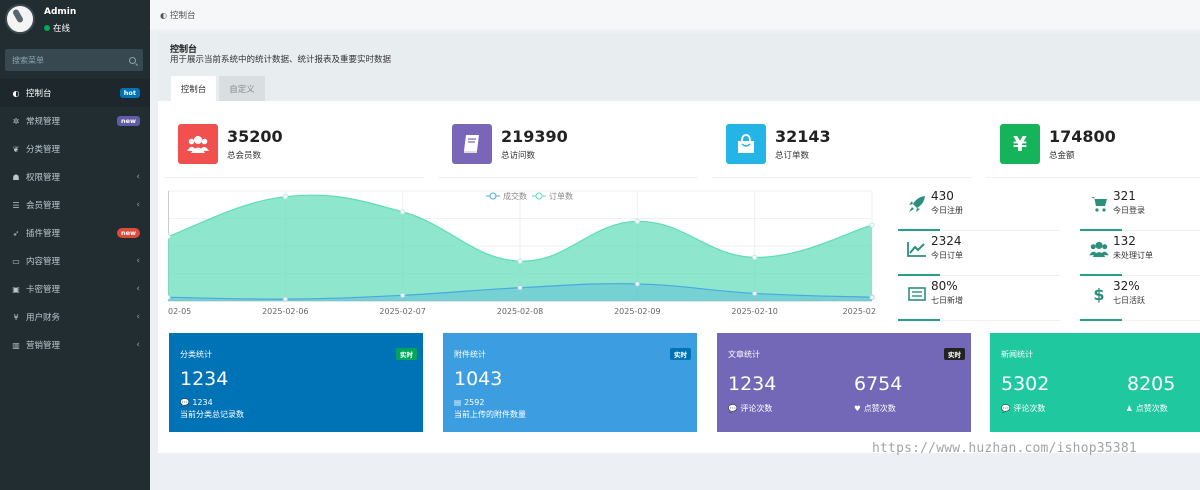 The height and width of the screenshot is (490, 1200). What do you see at coordinates (75, 233) in the screenshot?
I see `sidebar-item-5: ➶ 插件管理 new` at bounding box center [75, 233].